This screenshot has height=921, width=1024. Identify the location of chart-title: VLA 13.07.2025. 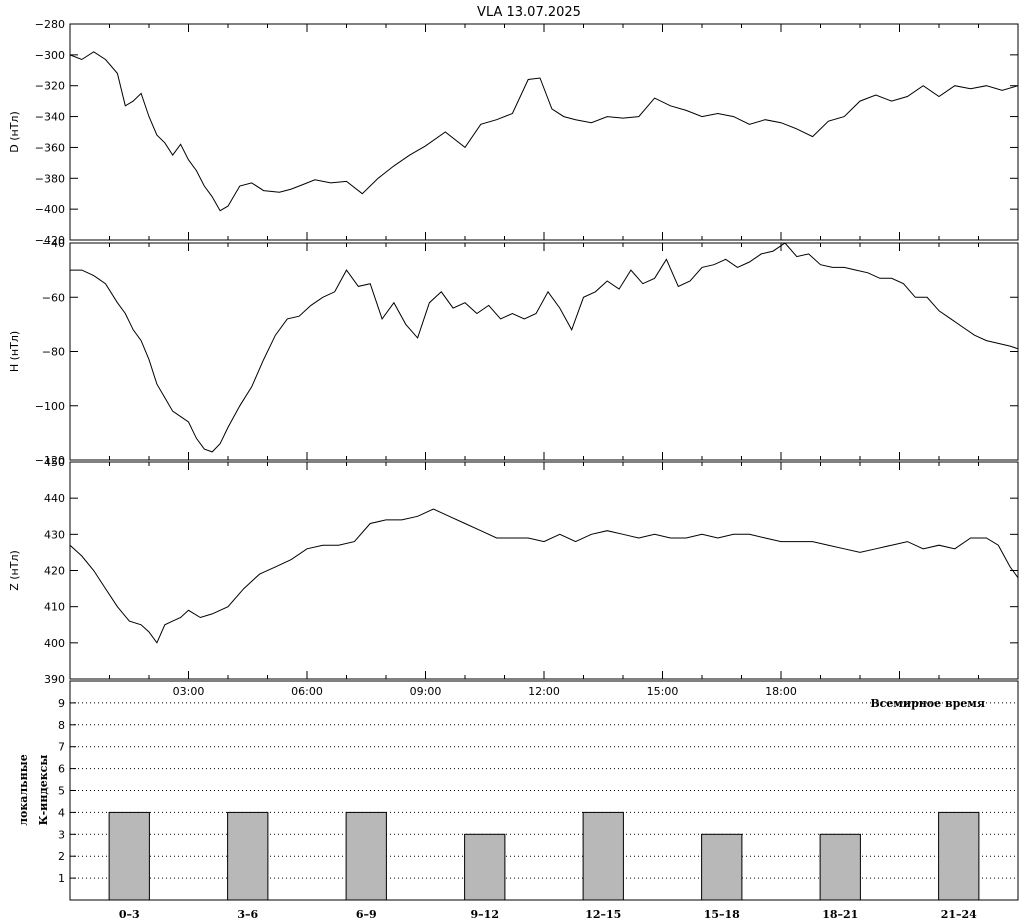
(529, 12).